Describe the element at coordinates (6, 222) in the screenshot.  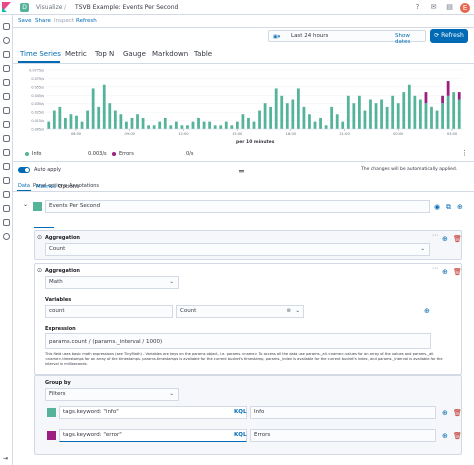
I see `monitoring-icon` at that location.